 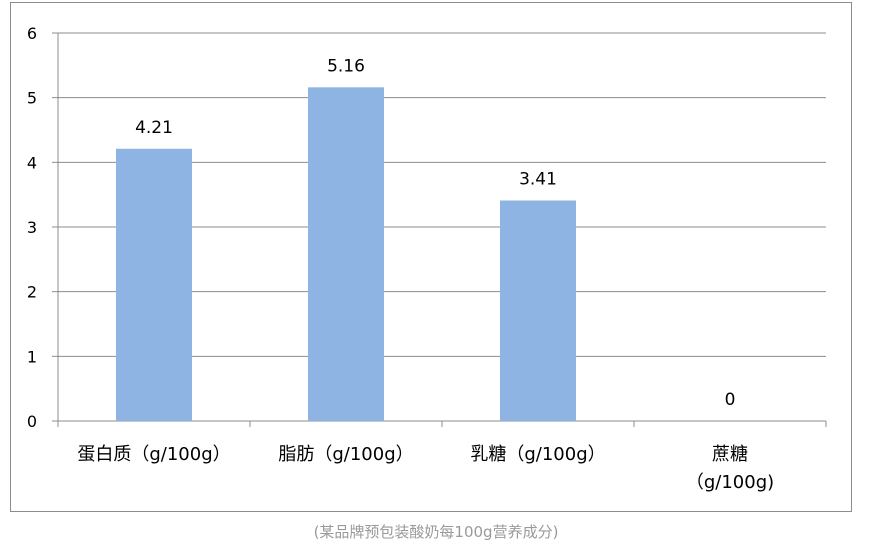 What do you see at coordinates (730, 400) in the screenshot?
I see `data-label: 0` at bounding box center [730, 400].